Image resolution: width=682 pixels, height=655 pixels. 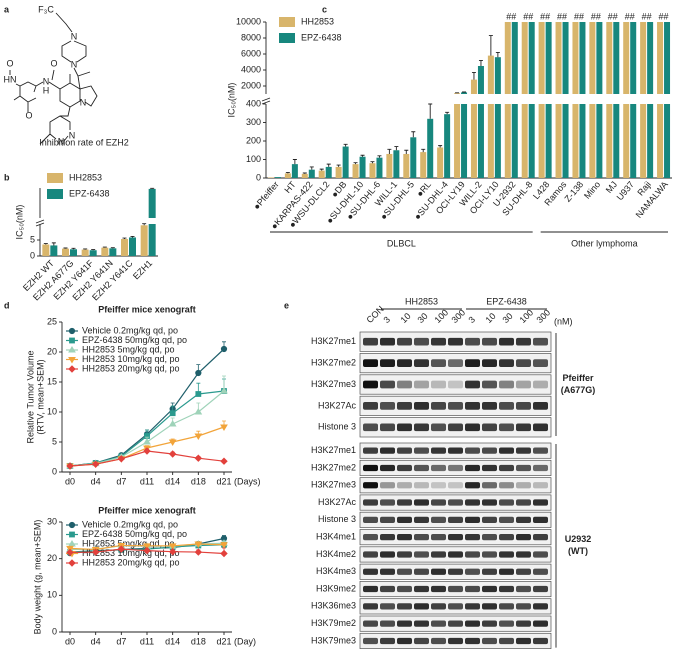 I want to click on x-axis-unit: (Days), so click(x=247, y=481).